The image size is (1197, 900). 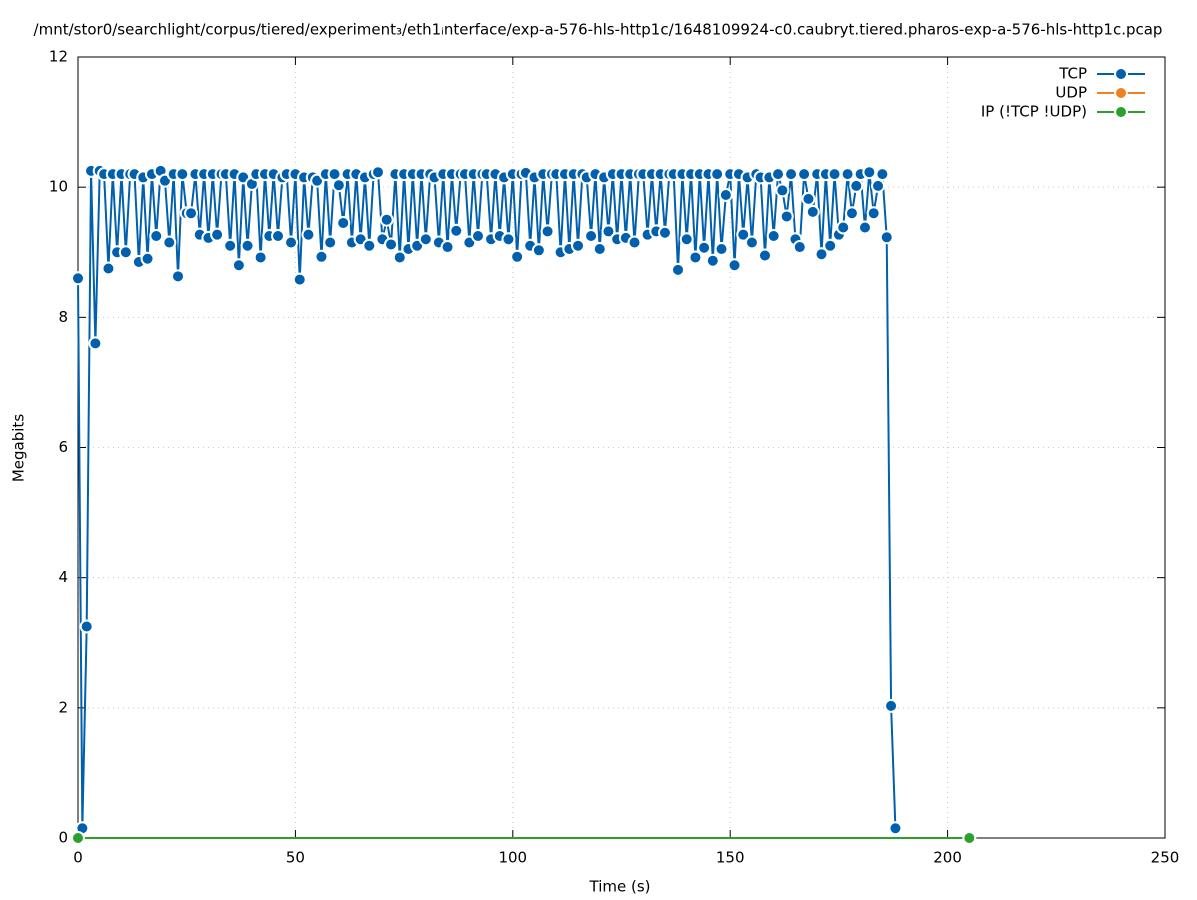 I want to click on x-tick-label: 200, so click(x=947, y=858).